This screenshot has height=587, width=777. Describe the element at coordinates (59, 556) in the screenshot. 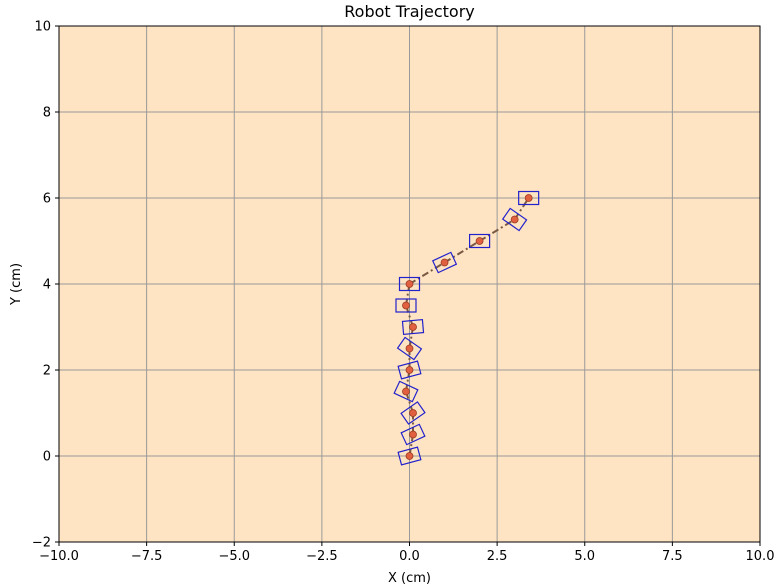

I see `x-tick-label: −10.0` at that location.